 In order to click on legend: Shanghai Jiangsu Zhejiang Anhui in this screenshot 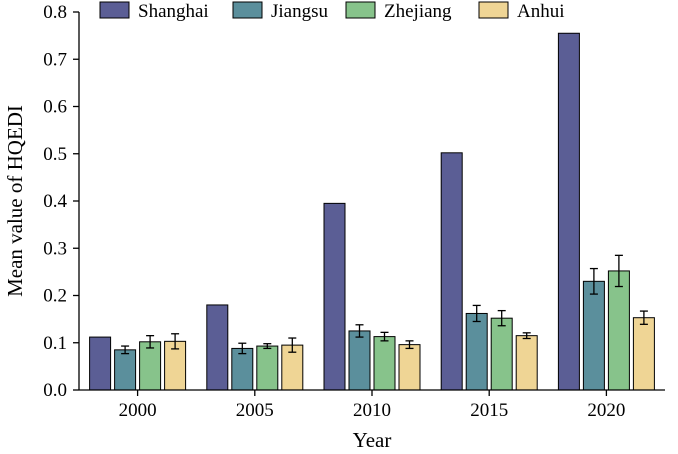, I will do `click(332, 11)`.